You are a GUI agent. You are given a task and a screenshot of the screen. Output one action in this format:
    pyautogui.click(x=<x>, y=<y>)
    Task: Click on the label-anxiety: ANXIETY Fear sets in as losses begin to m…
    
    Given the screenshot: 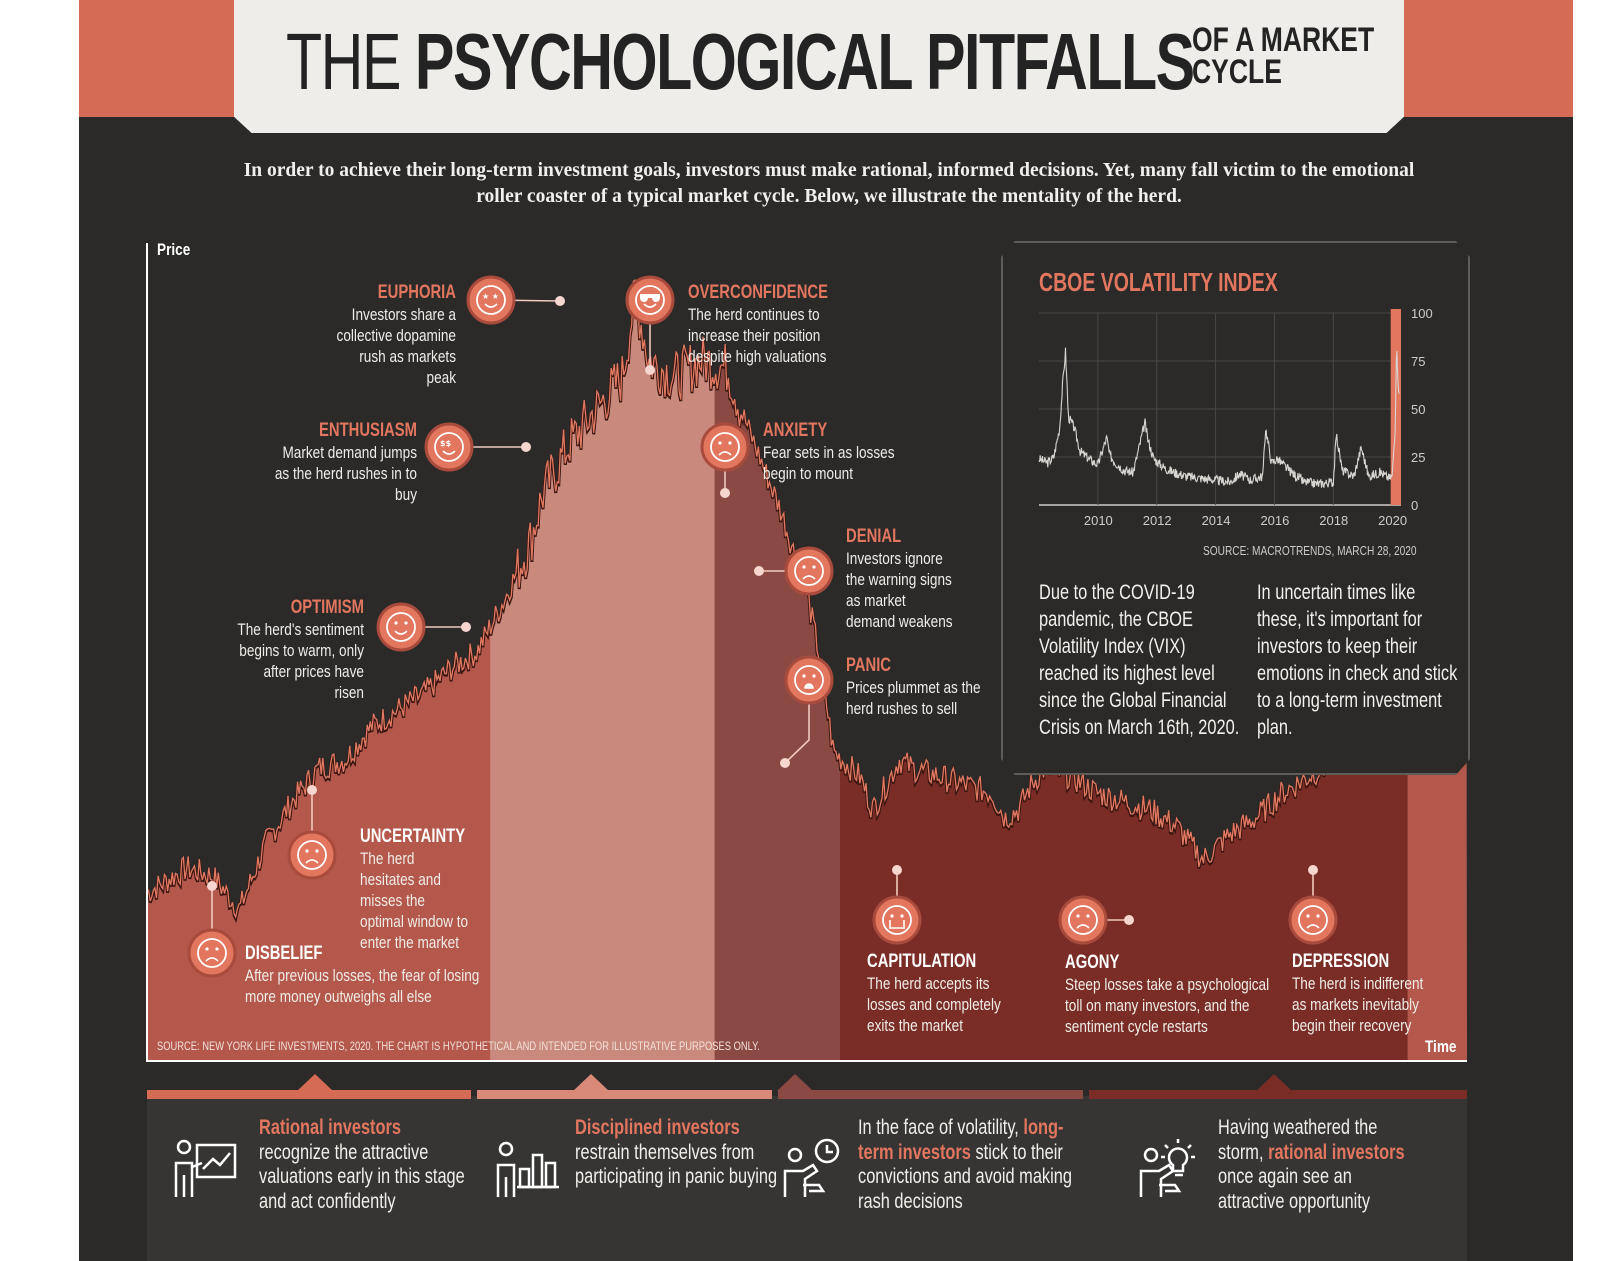 What is the action you would take?
    pyautogui.click(x=829, y=451)
    